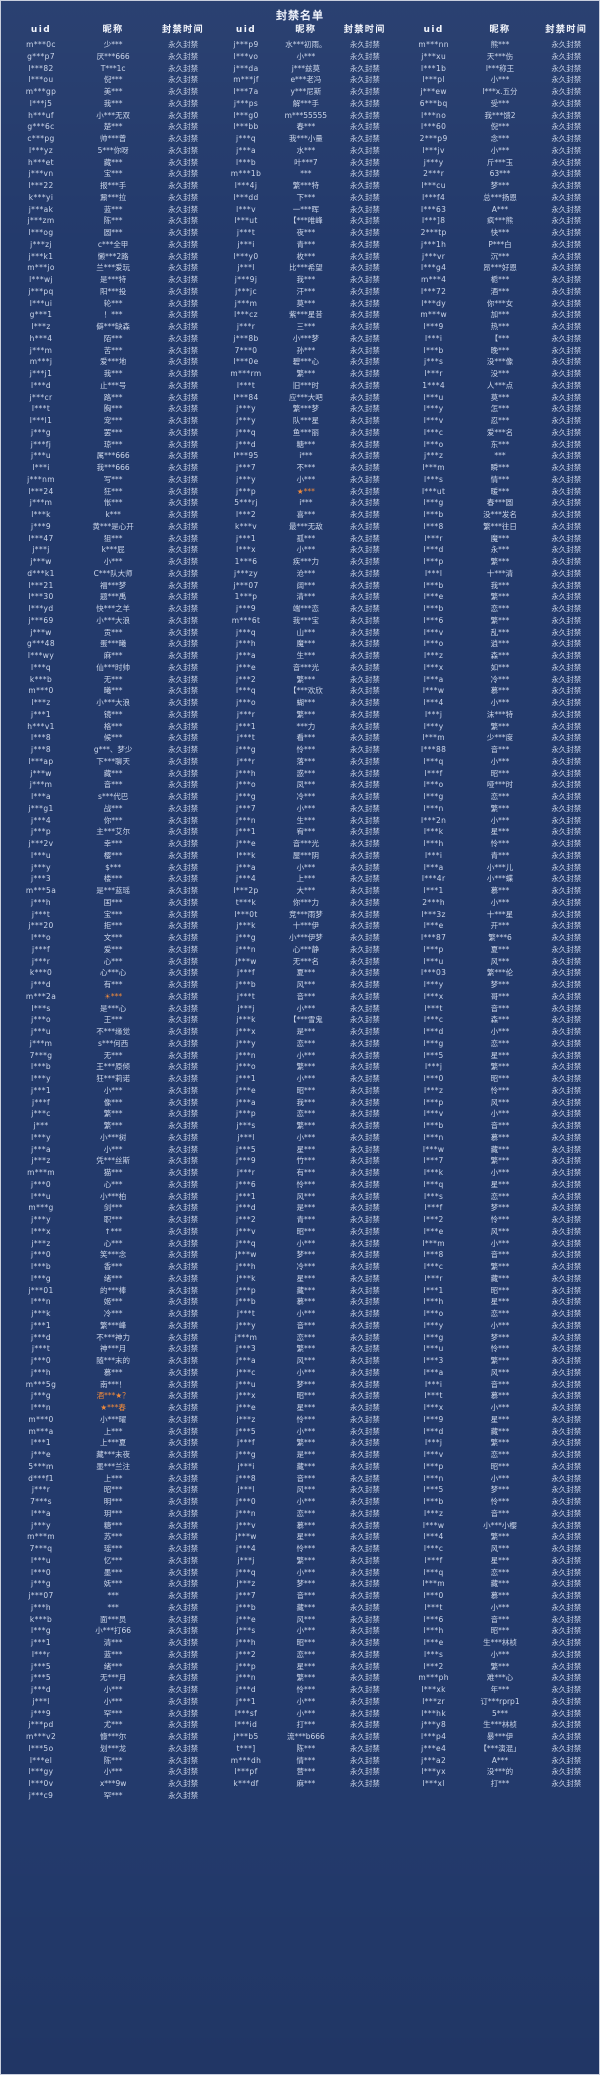  Describe the element at coordinates (500, 1761) in the screenshot. I see `table-row: j***a2 A*** 永久封禁` at that location.